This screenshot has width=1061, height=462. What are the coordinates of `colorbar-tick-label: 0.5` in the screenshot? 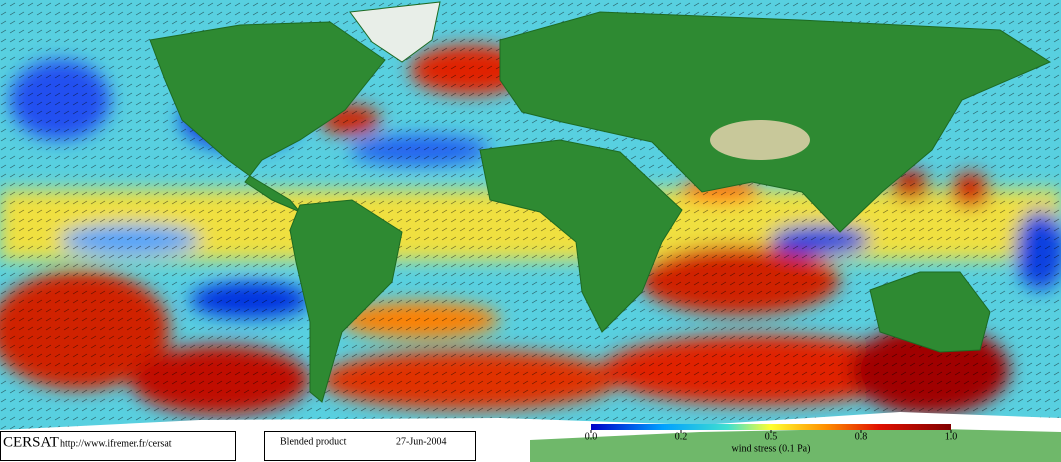 It's located at (771, 436).